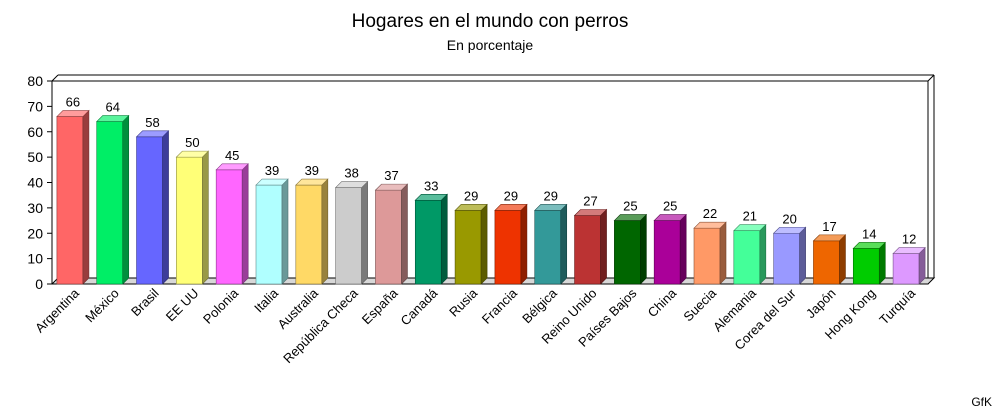 The width and height of the screenshot is (1000, 412). Describe the element at coordinates (35, 81) in the screenshot. I see `y-tick-label: 80` at that location.